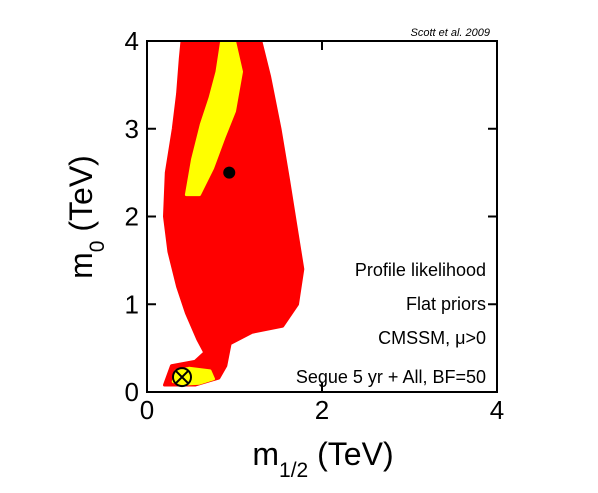 The width and height of the screenshot is (598, 493). I want to click on y-axis-label-unit: (TeV), so click(81, 197).